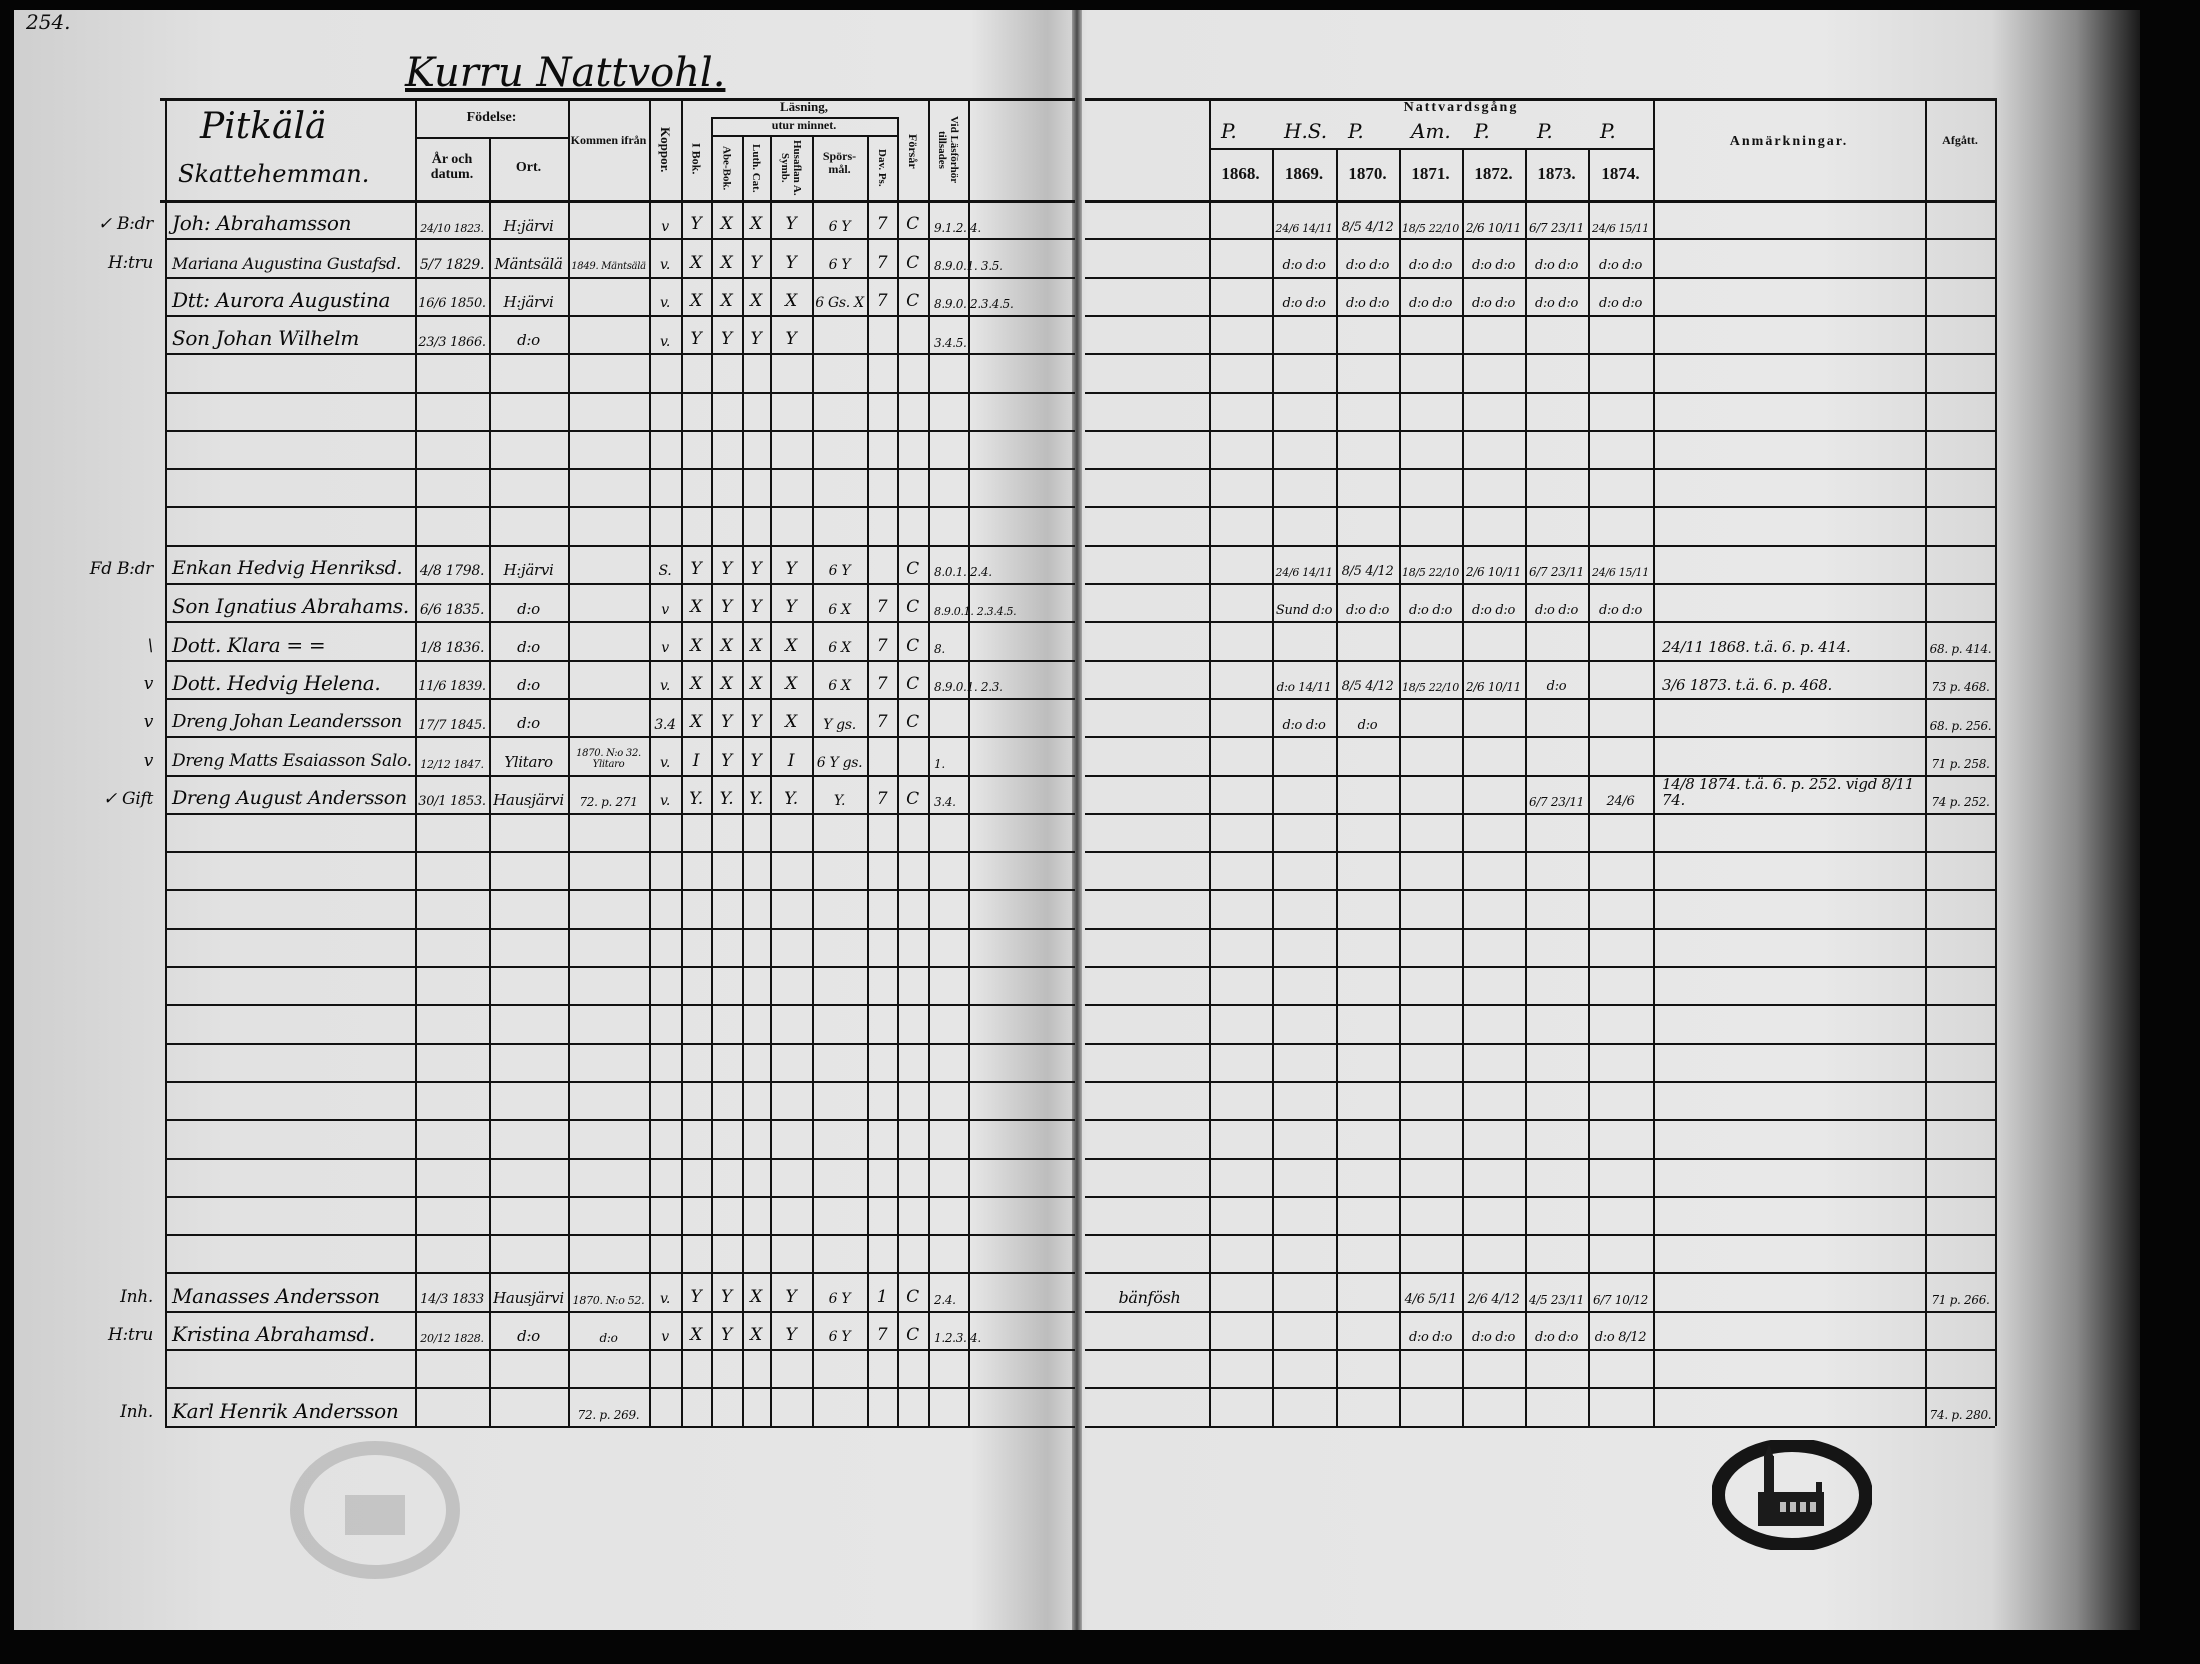 Image resolution: width=2200 pixels, height=1664 pixels. Describe the element at coordinates (696, 1330) in the screenshot. I see `ibok-cell: X` at that location.